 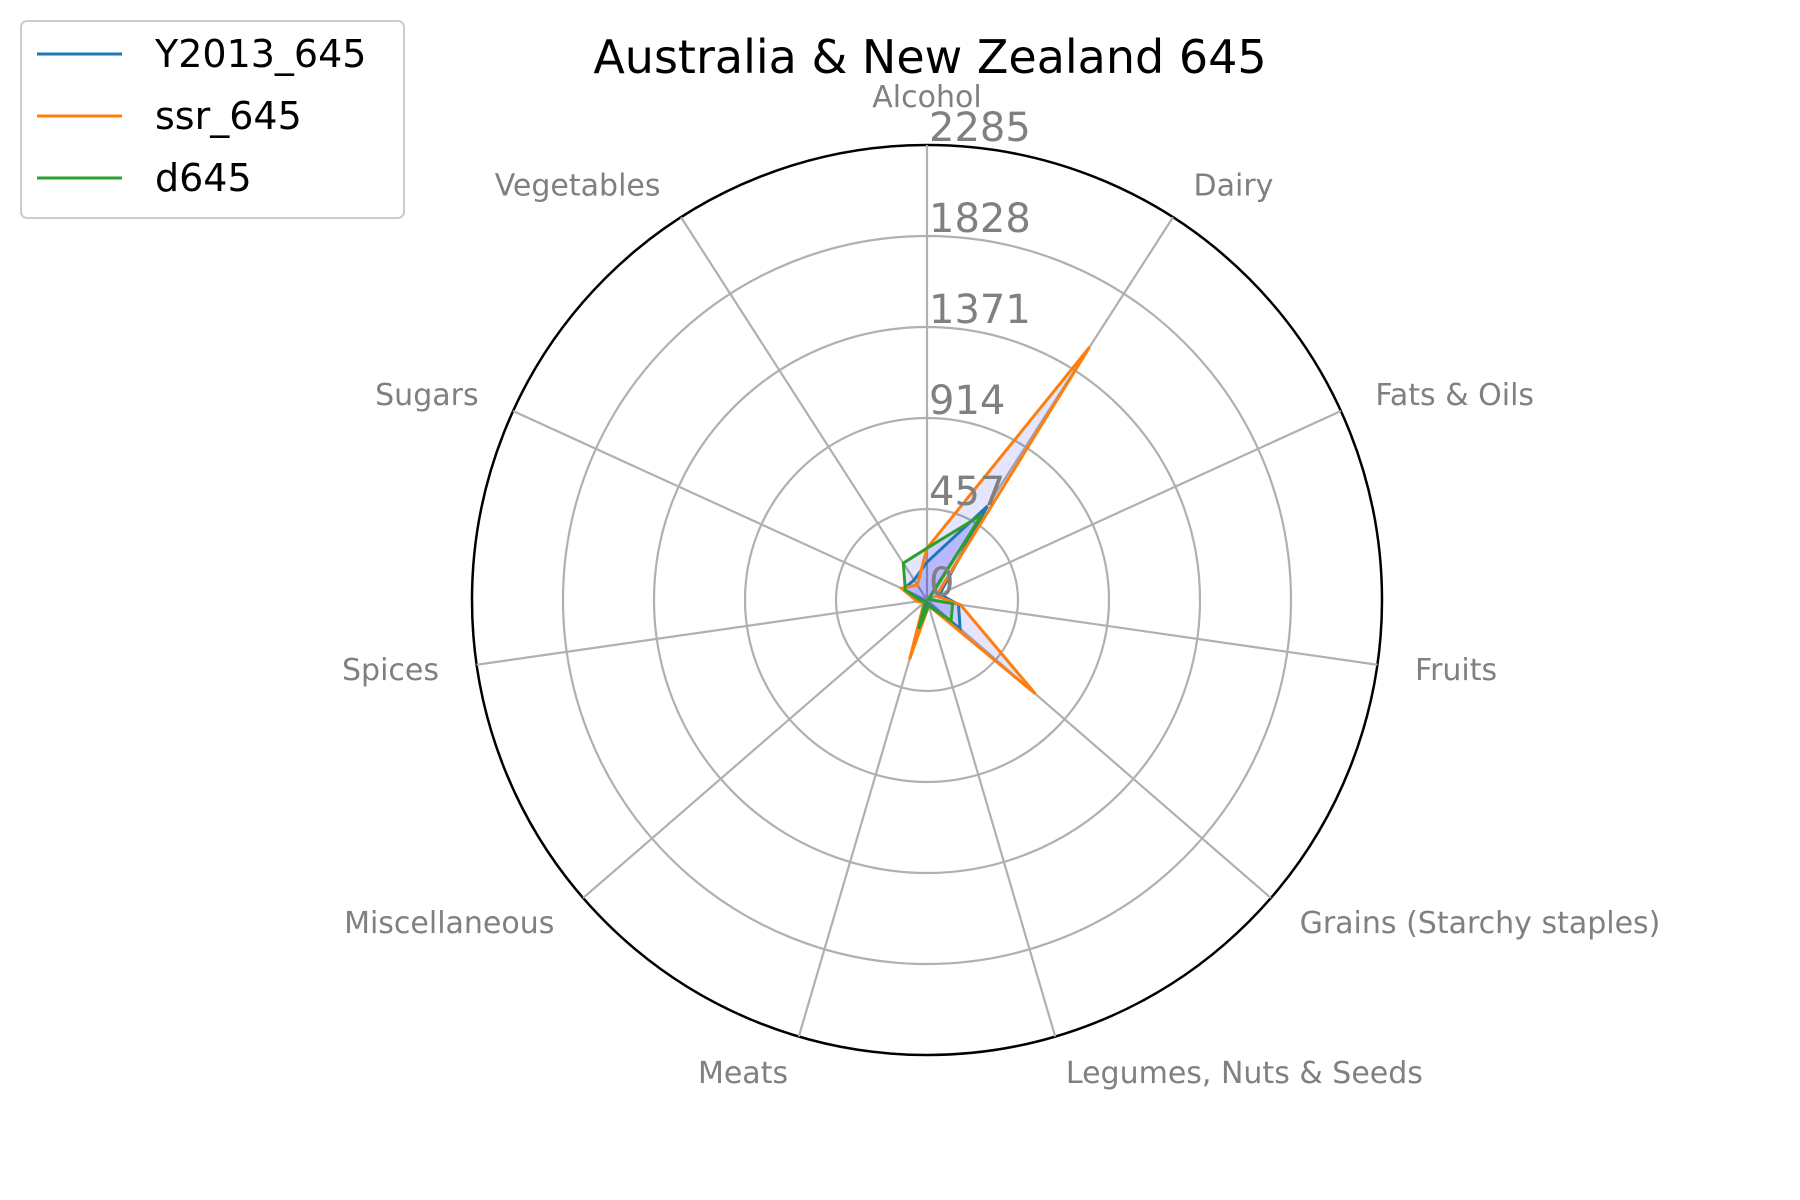 I want to click on category-label: Sugars, so click(x=426, y=395).